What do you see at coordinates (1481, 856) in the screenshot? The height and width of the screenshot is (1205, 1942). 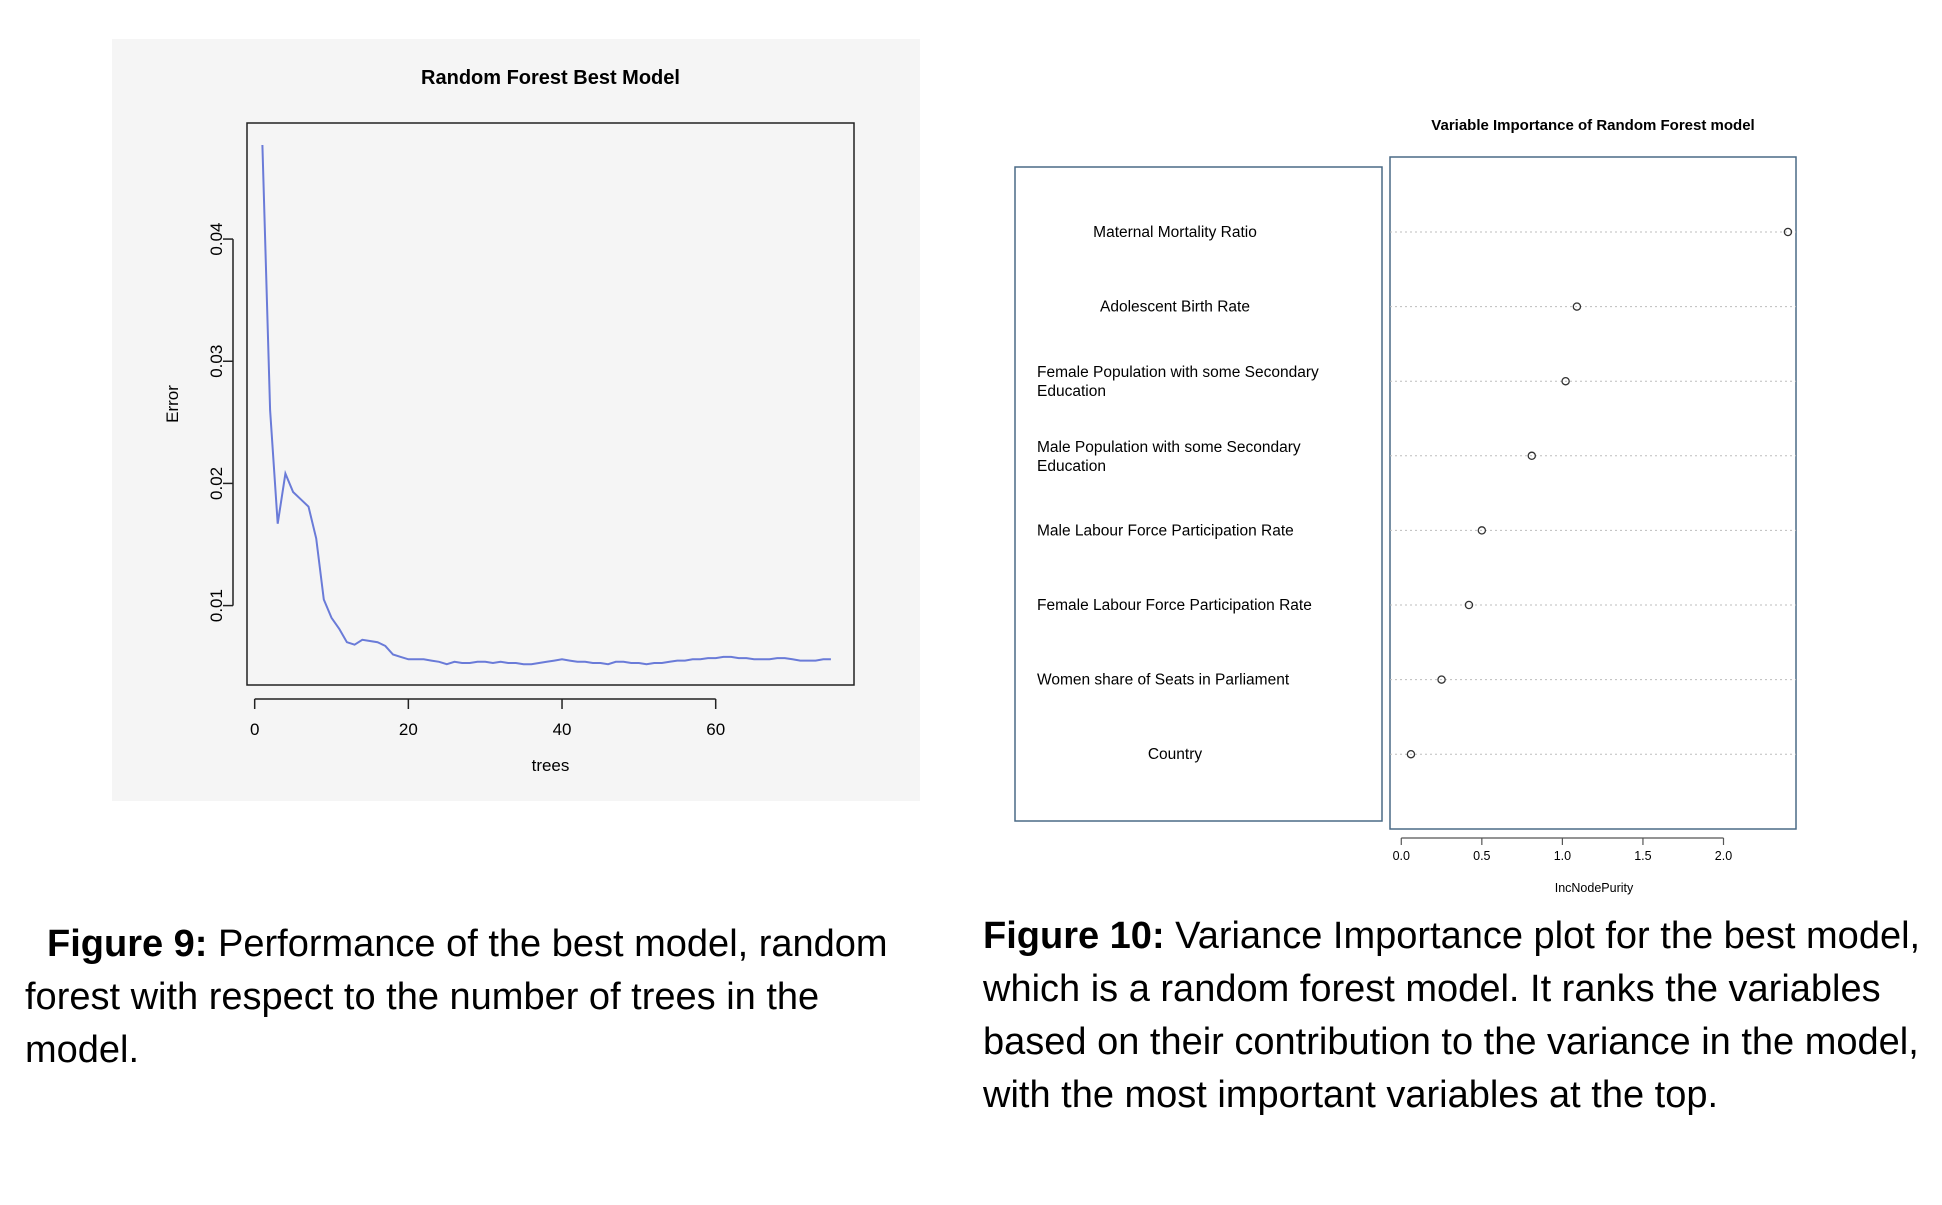 I see `x-tick-label: 0.5` at bounding box center [1481, 856].